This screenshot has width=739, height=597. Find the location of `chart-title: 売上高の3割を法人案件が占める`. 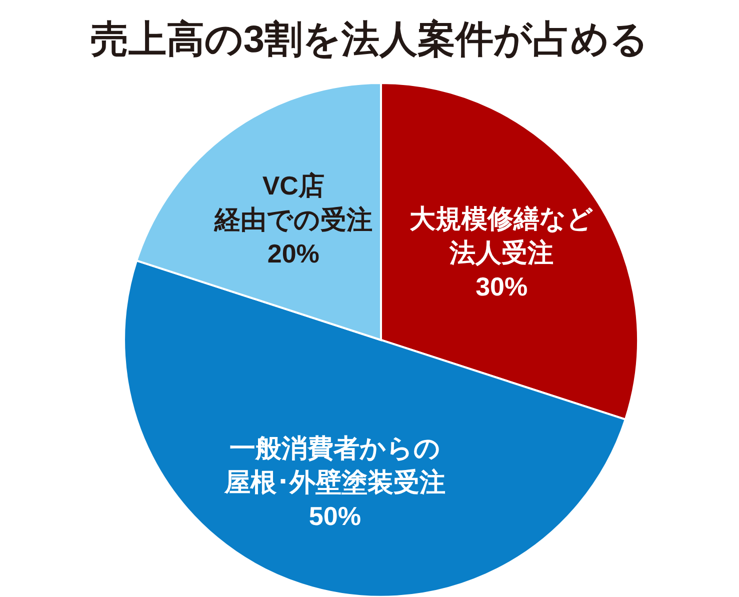

chart-title: 売上高の3割を法人案件が占める is located at coordinates (369, 39).